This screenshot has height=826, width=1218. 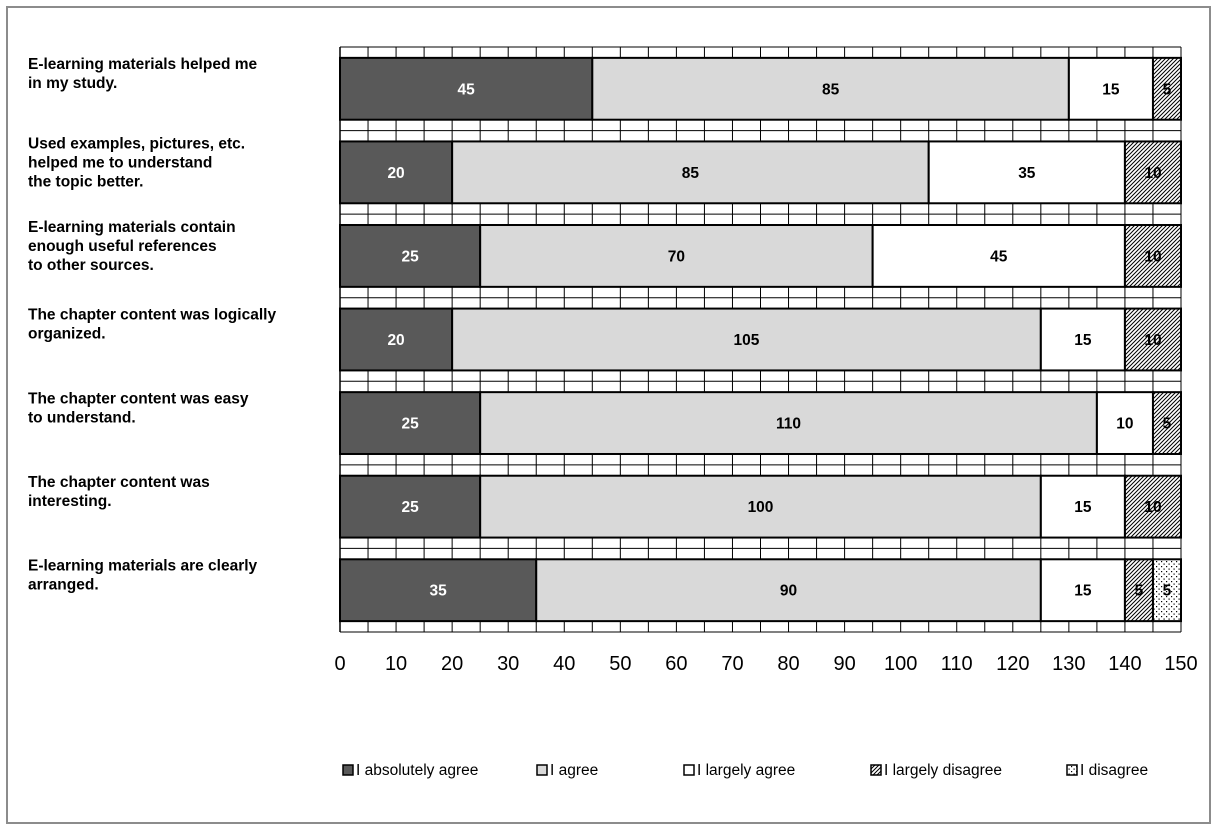 What do you see at coordinates (620, 664) in the screenshot?
I see `x-tick-label: 50` at bounding box center [620, 664].